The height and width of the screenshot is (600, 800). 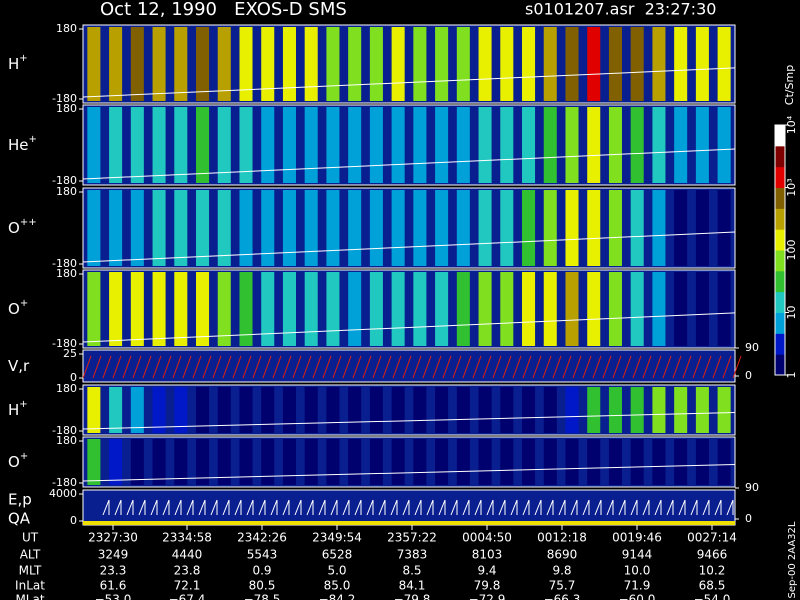 I want to click on table-cell: 72.1, so click(x=187, y=586).